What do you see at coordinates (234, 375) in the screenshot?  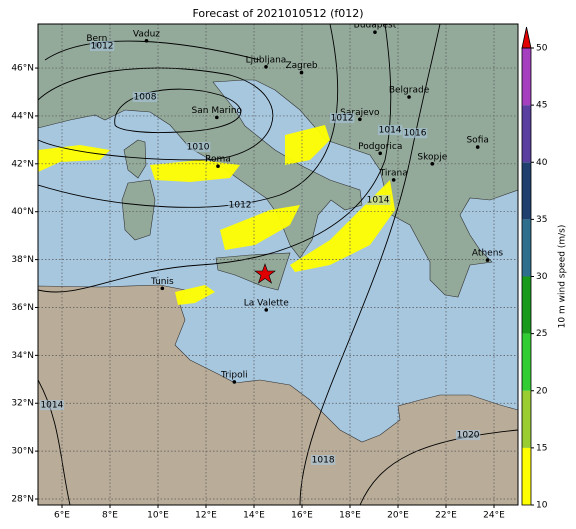 I see `city-label: Tripoli` at bounding box center [234, 375].